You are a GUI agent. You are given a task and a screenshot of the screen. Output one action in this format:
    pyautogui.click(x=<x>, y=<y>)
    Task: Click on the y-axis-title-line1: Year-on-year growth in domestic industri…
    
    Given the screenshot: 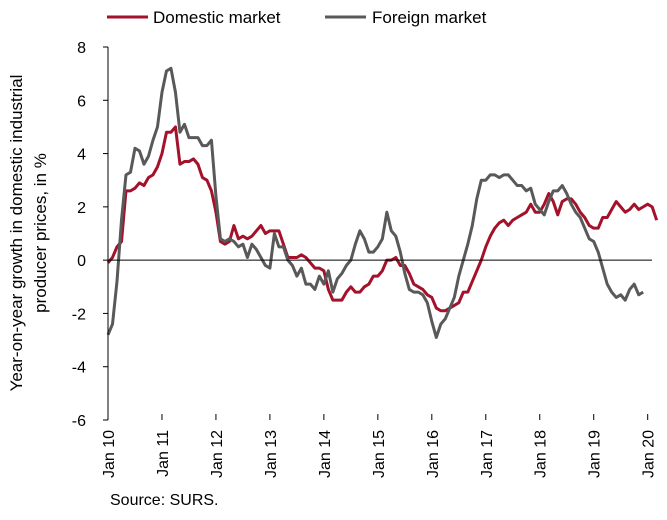 What is the action you would take?
    pyautogui.click(x=16, y=233)
    